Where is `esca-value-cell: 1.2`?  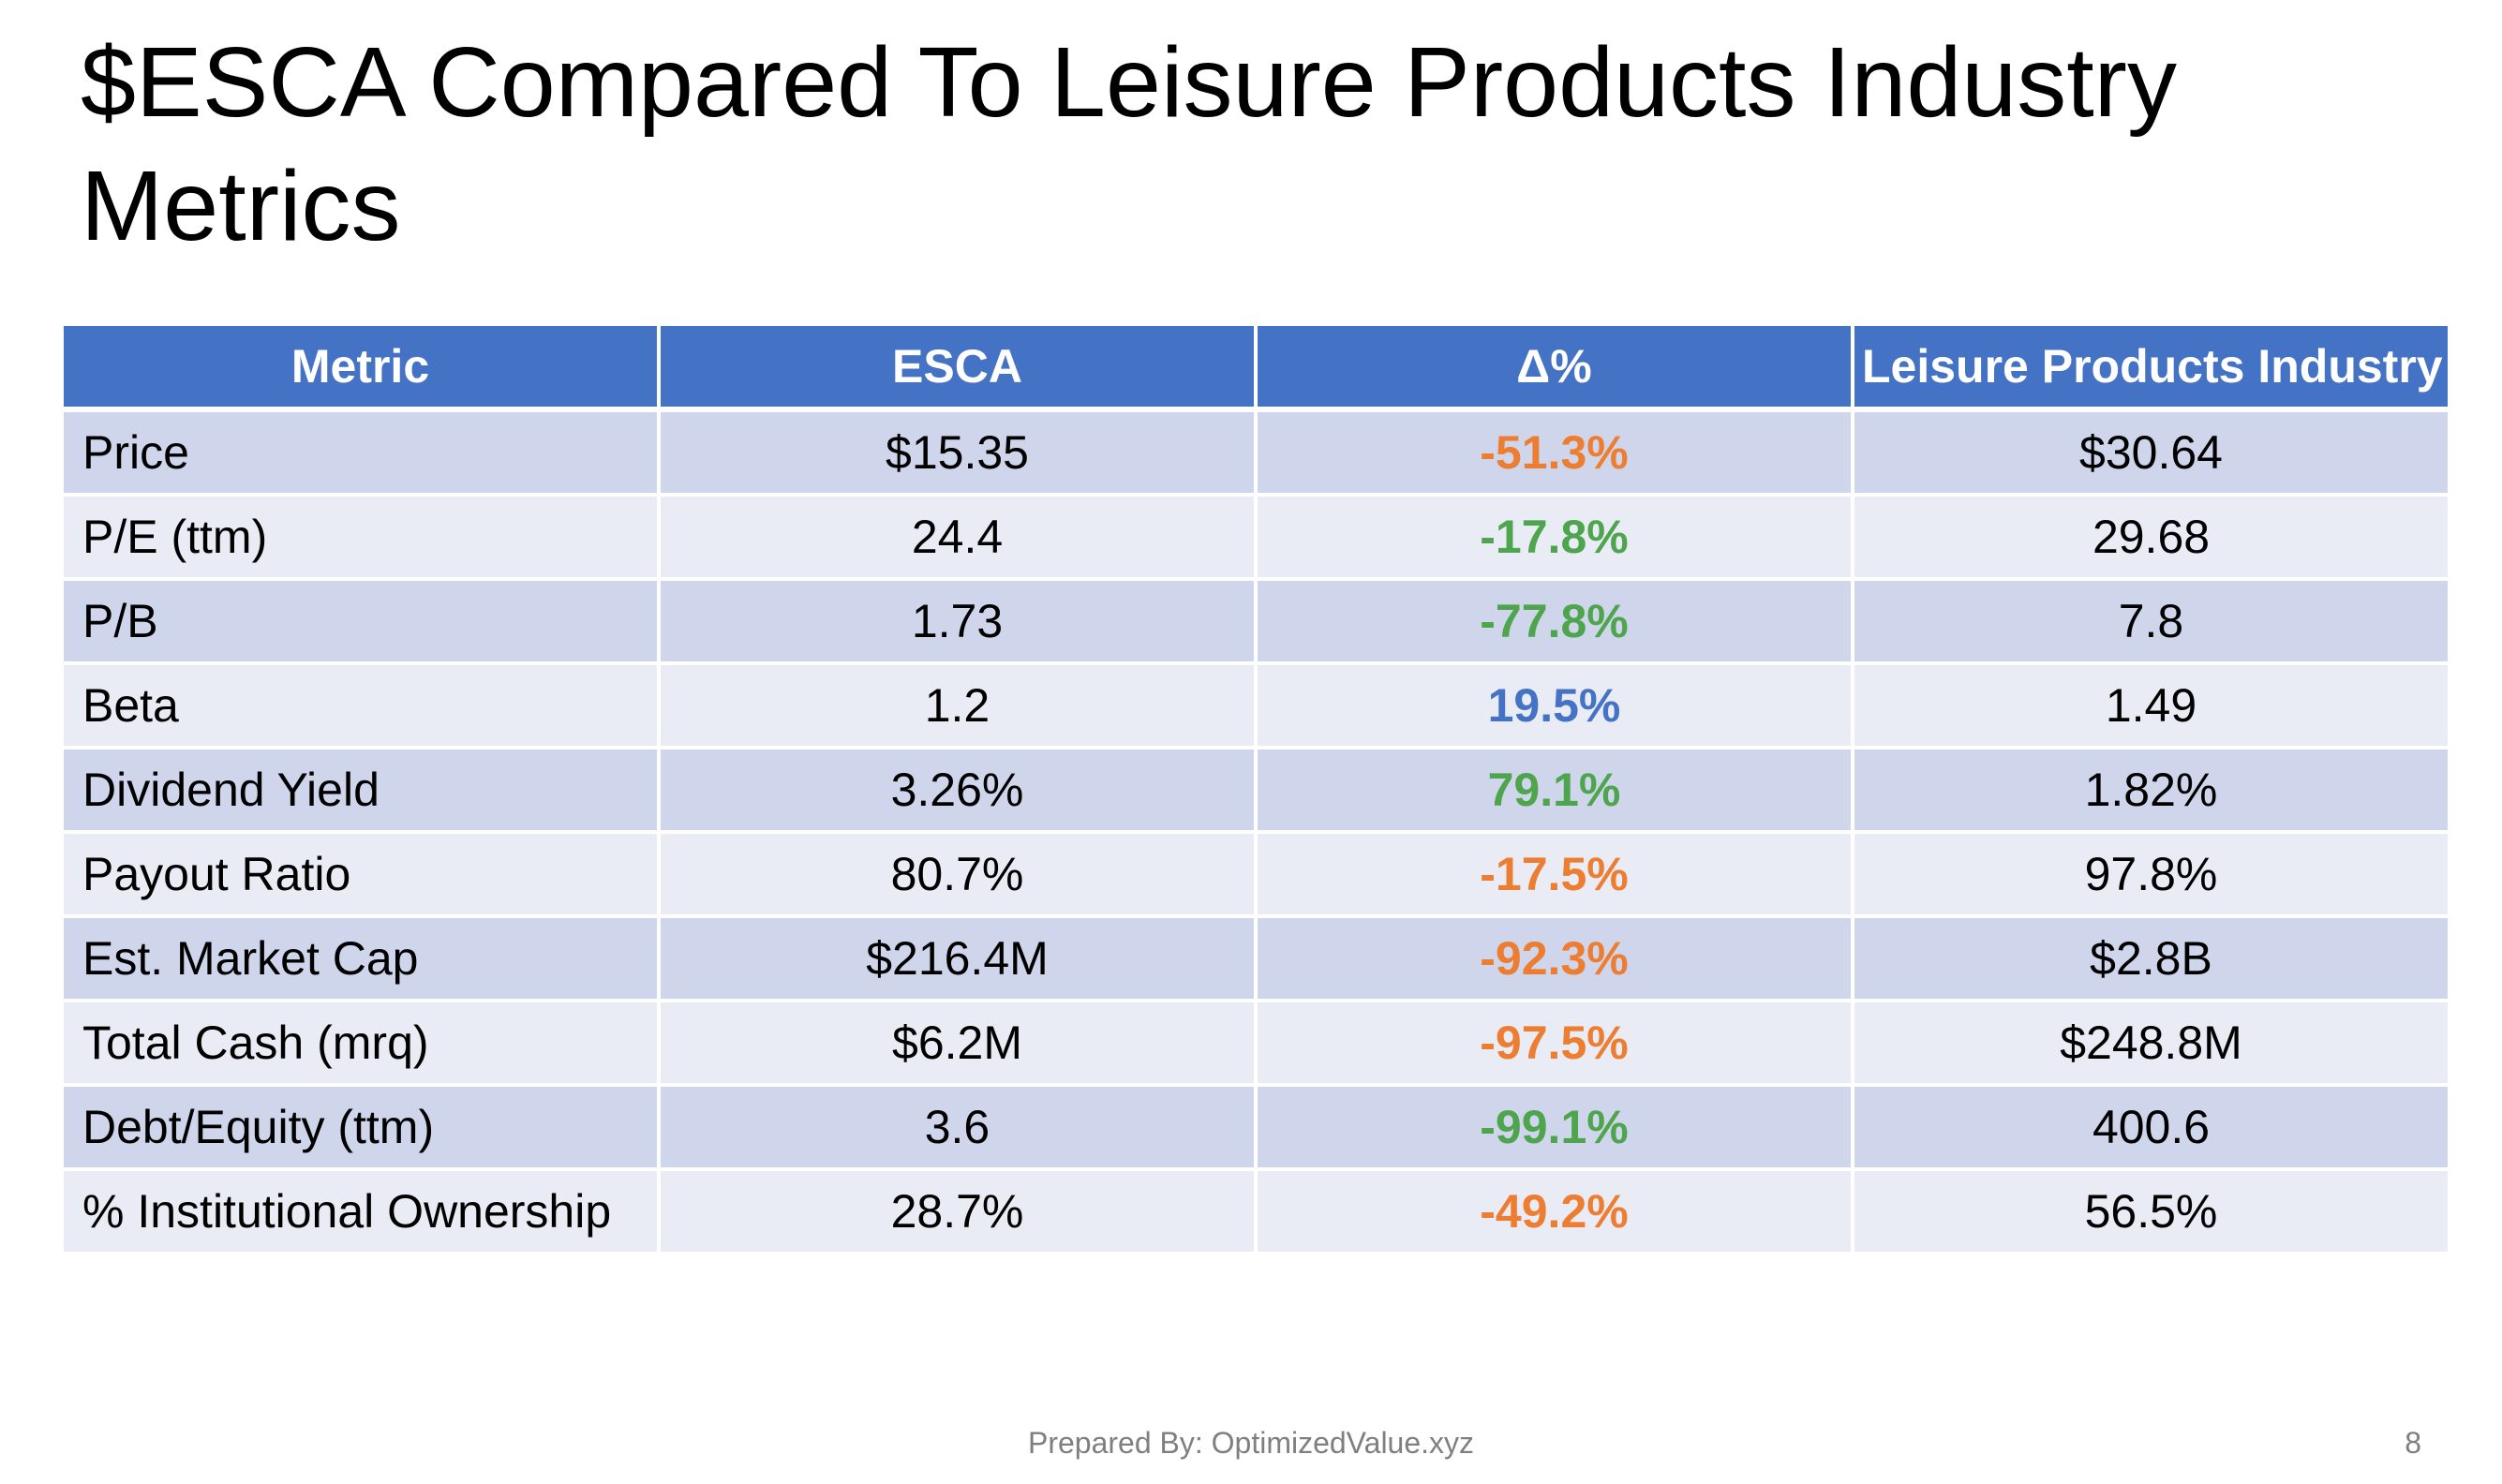
esca-value-cell: 1.2 is located at coordinates (957, 705).